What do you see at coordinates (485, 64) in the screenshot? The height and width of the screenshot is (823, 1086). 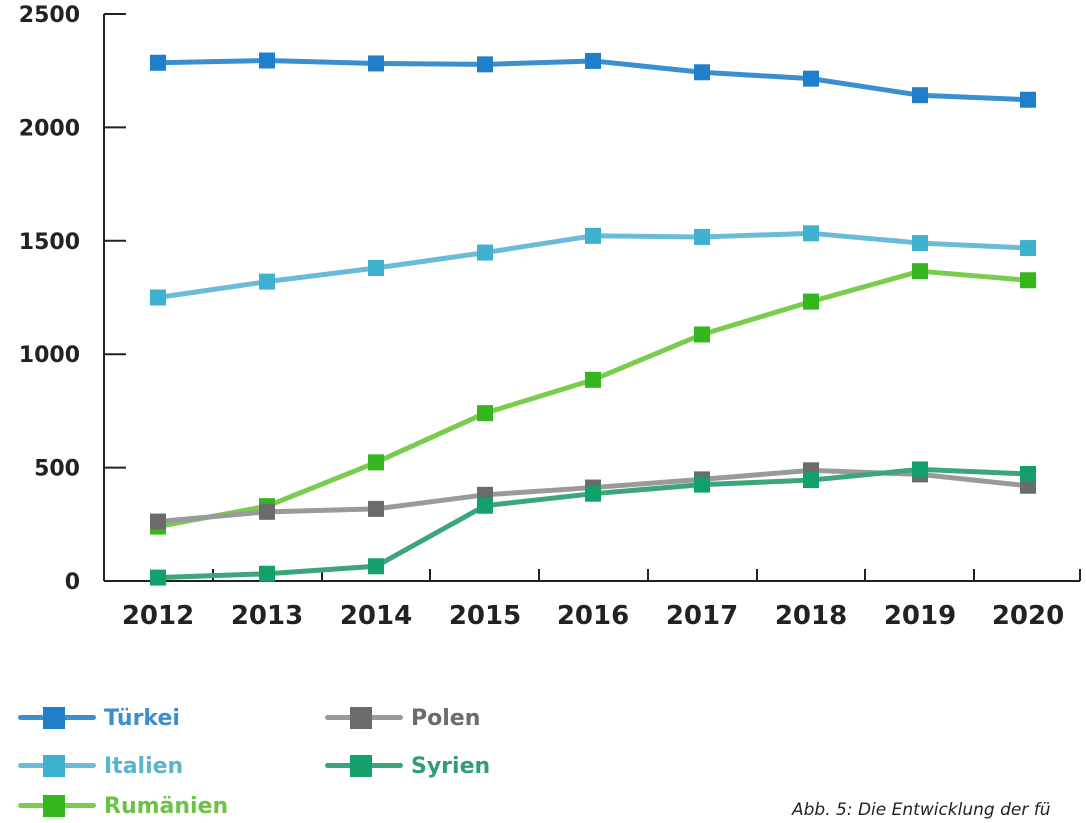 I see `series-0-point-2015` at bounding box center [485, 64].